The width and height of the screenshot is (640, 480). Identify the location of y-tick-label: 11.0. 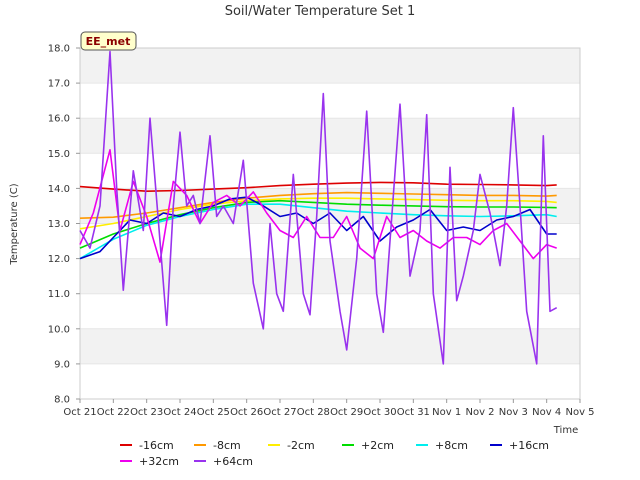
(59, 294).